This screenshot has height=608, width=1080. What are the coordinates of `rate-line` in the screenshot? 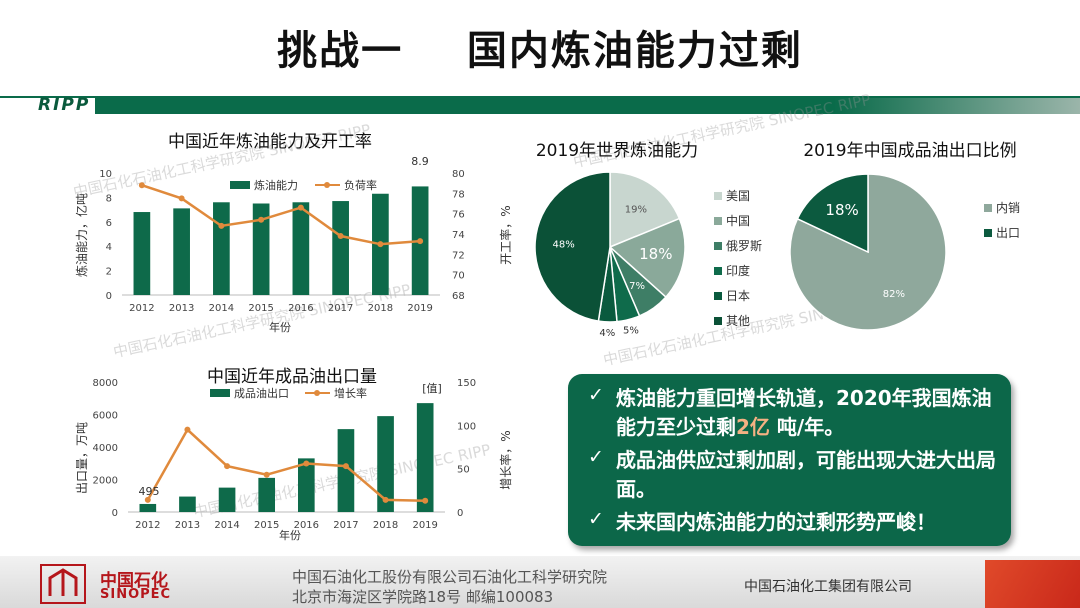 It's located at (286, 464).